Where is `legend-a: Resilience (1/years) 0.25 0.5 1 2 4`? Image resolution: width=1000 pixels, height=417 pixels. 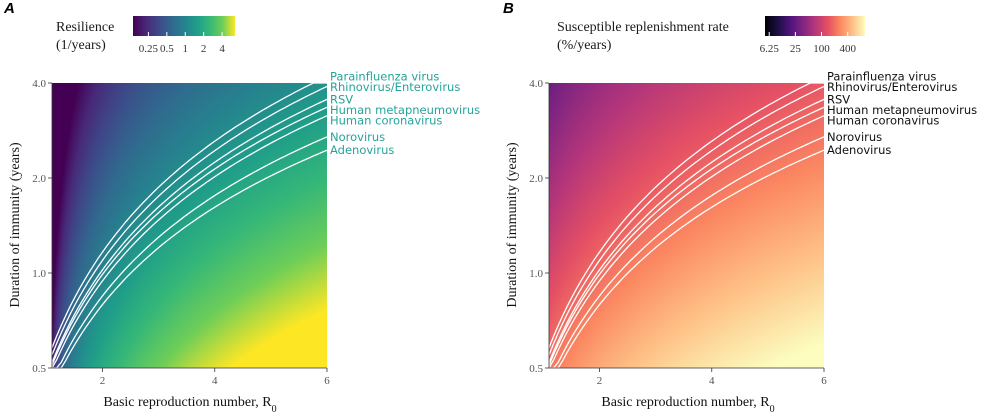 legend-a: Resilience (1/years) 0.25 0.5 1 2 4 is located at coordinates (145, 35).